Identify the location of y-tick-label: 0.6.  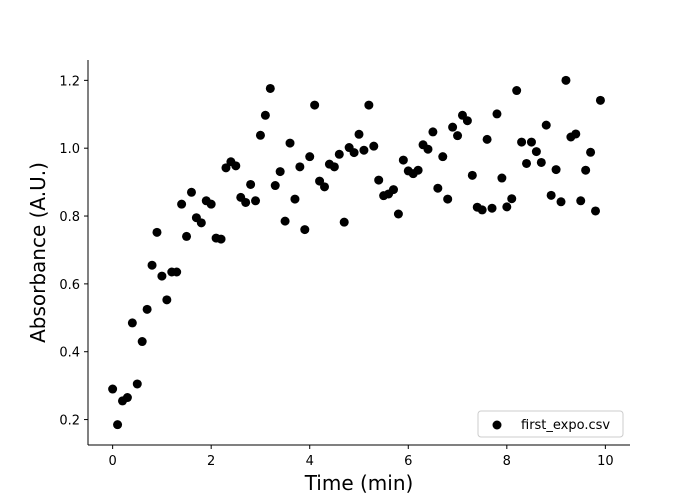
(69, 285).